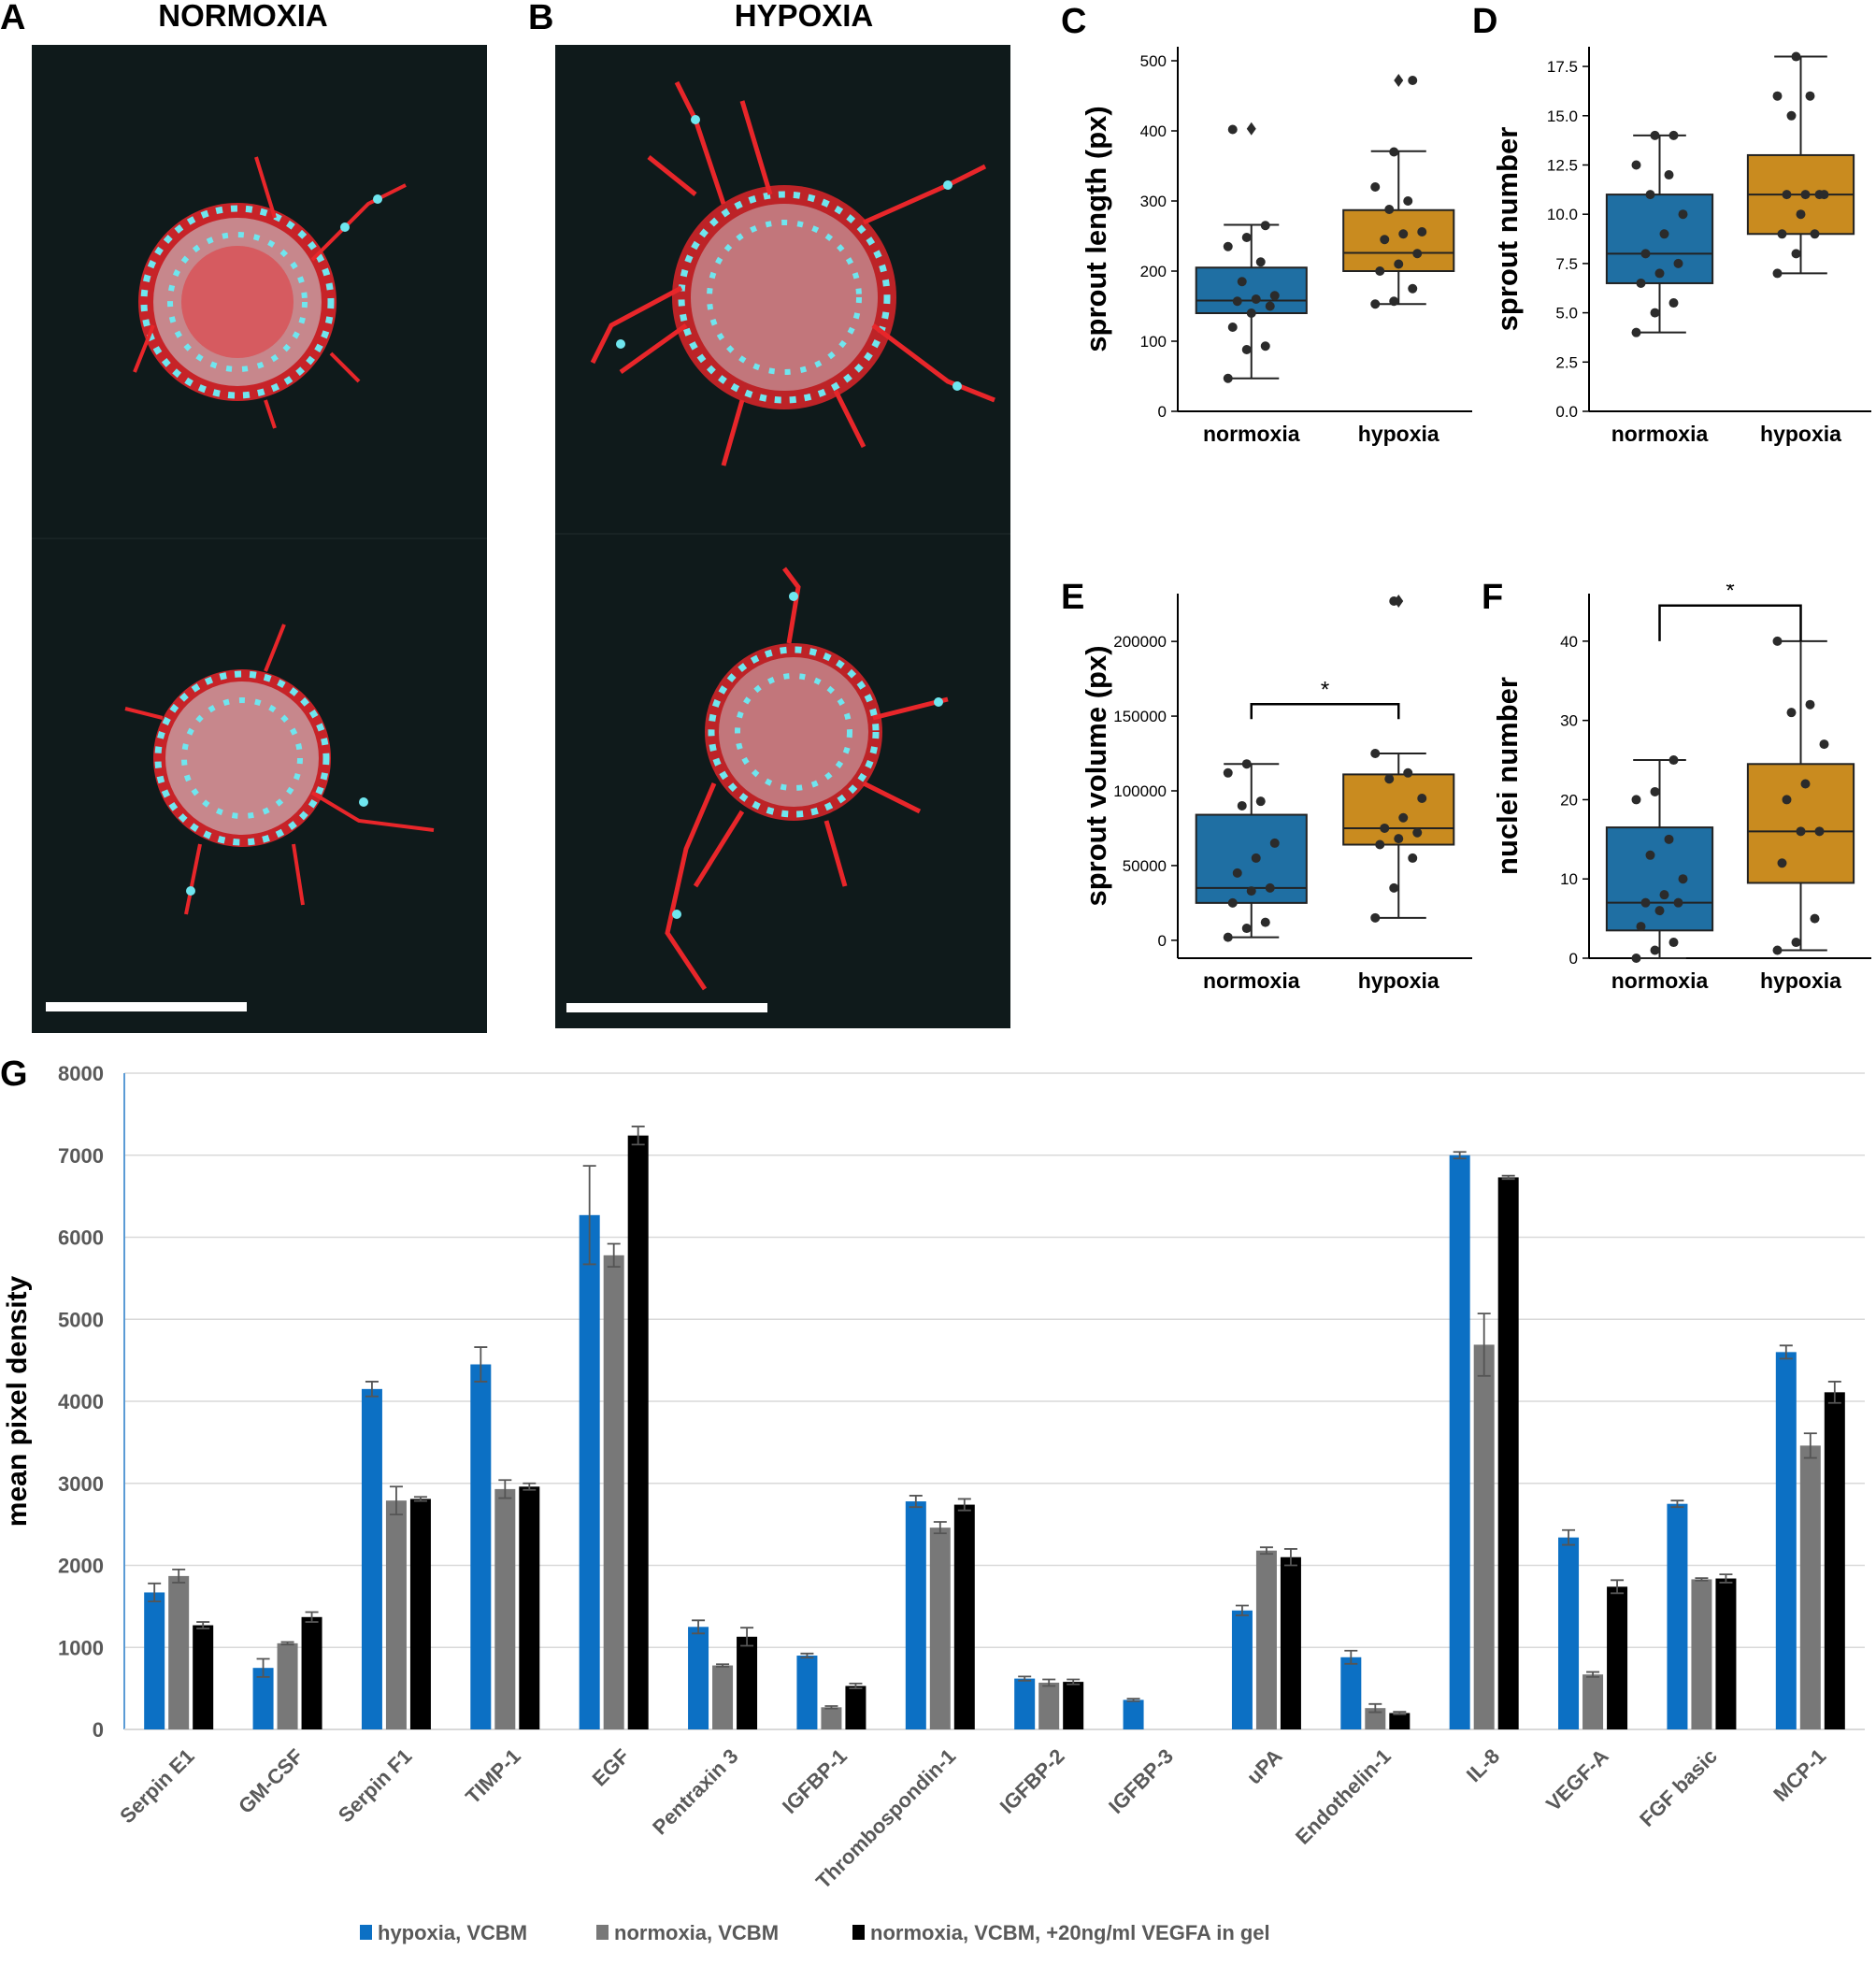  What do you see at coordinates (1325, 689) in the screenshot?
I see `significance-label: *` at bounding box center [1325, 689].